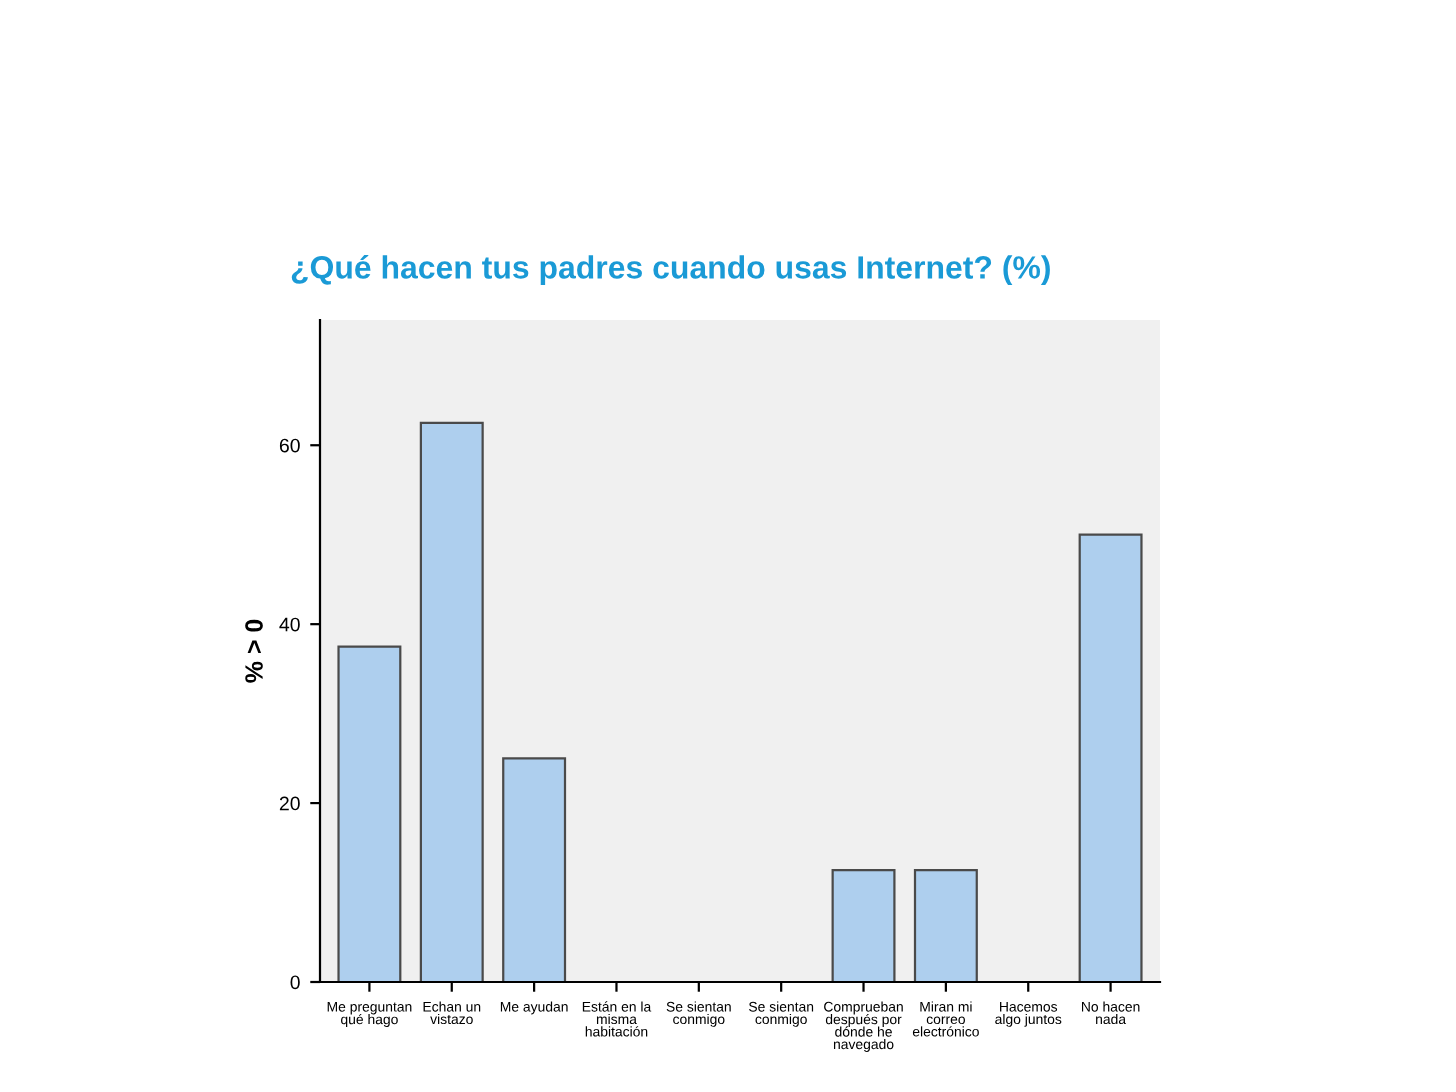 The height and width of the screenshot is (1092, 1456). What do you see at coordinates (289, 624) in the screenshot?
I see `y-tick-label: 40` at bounding box center [289, 624].